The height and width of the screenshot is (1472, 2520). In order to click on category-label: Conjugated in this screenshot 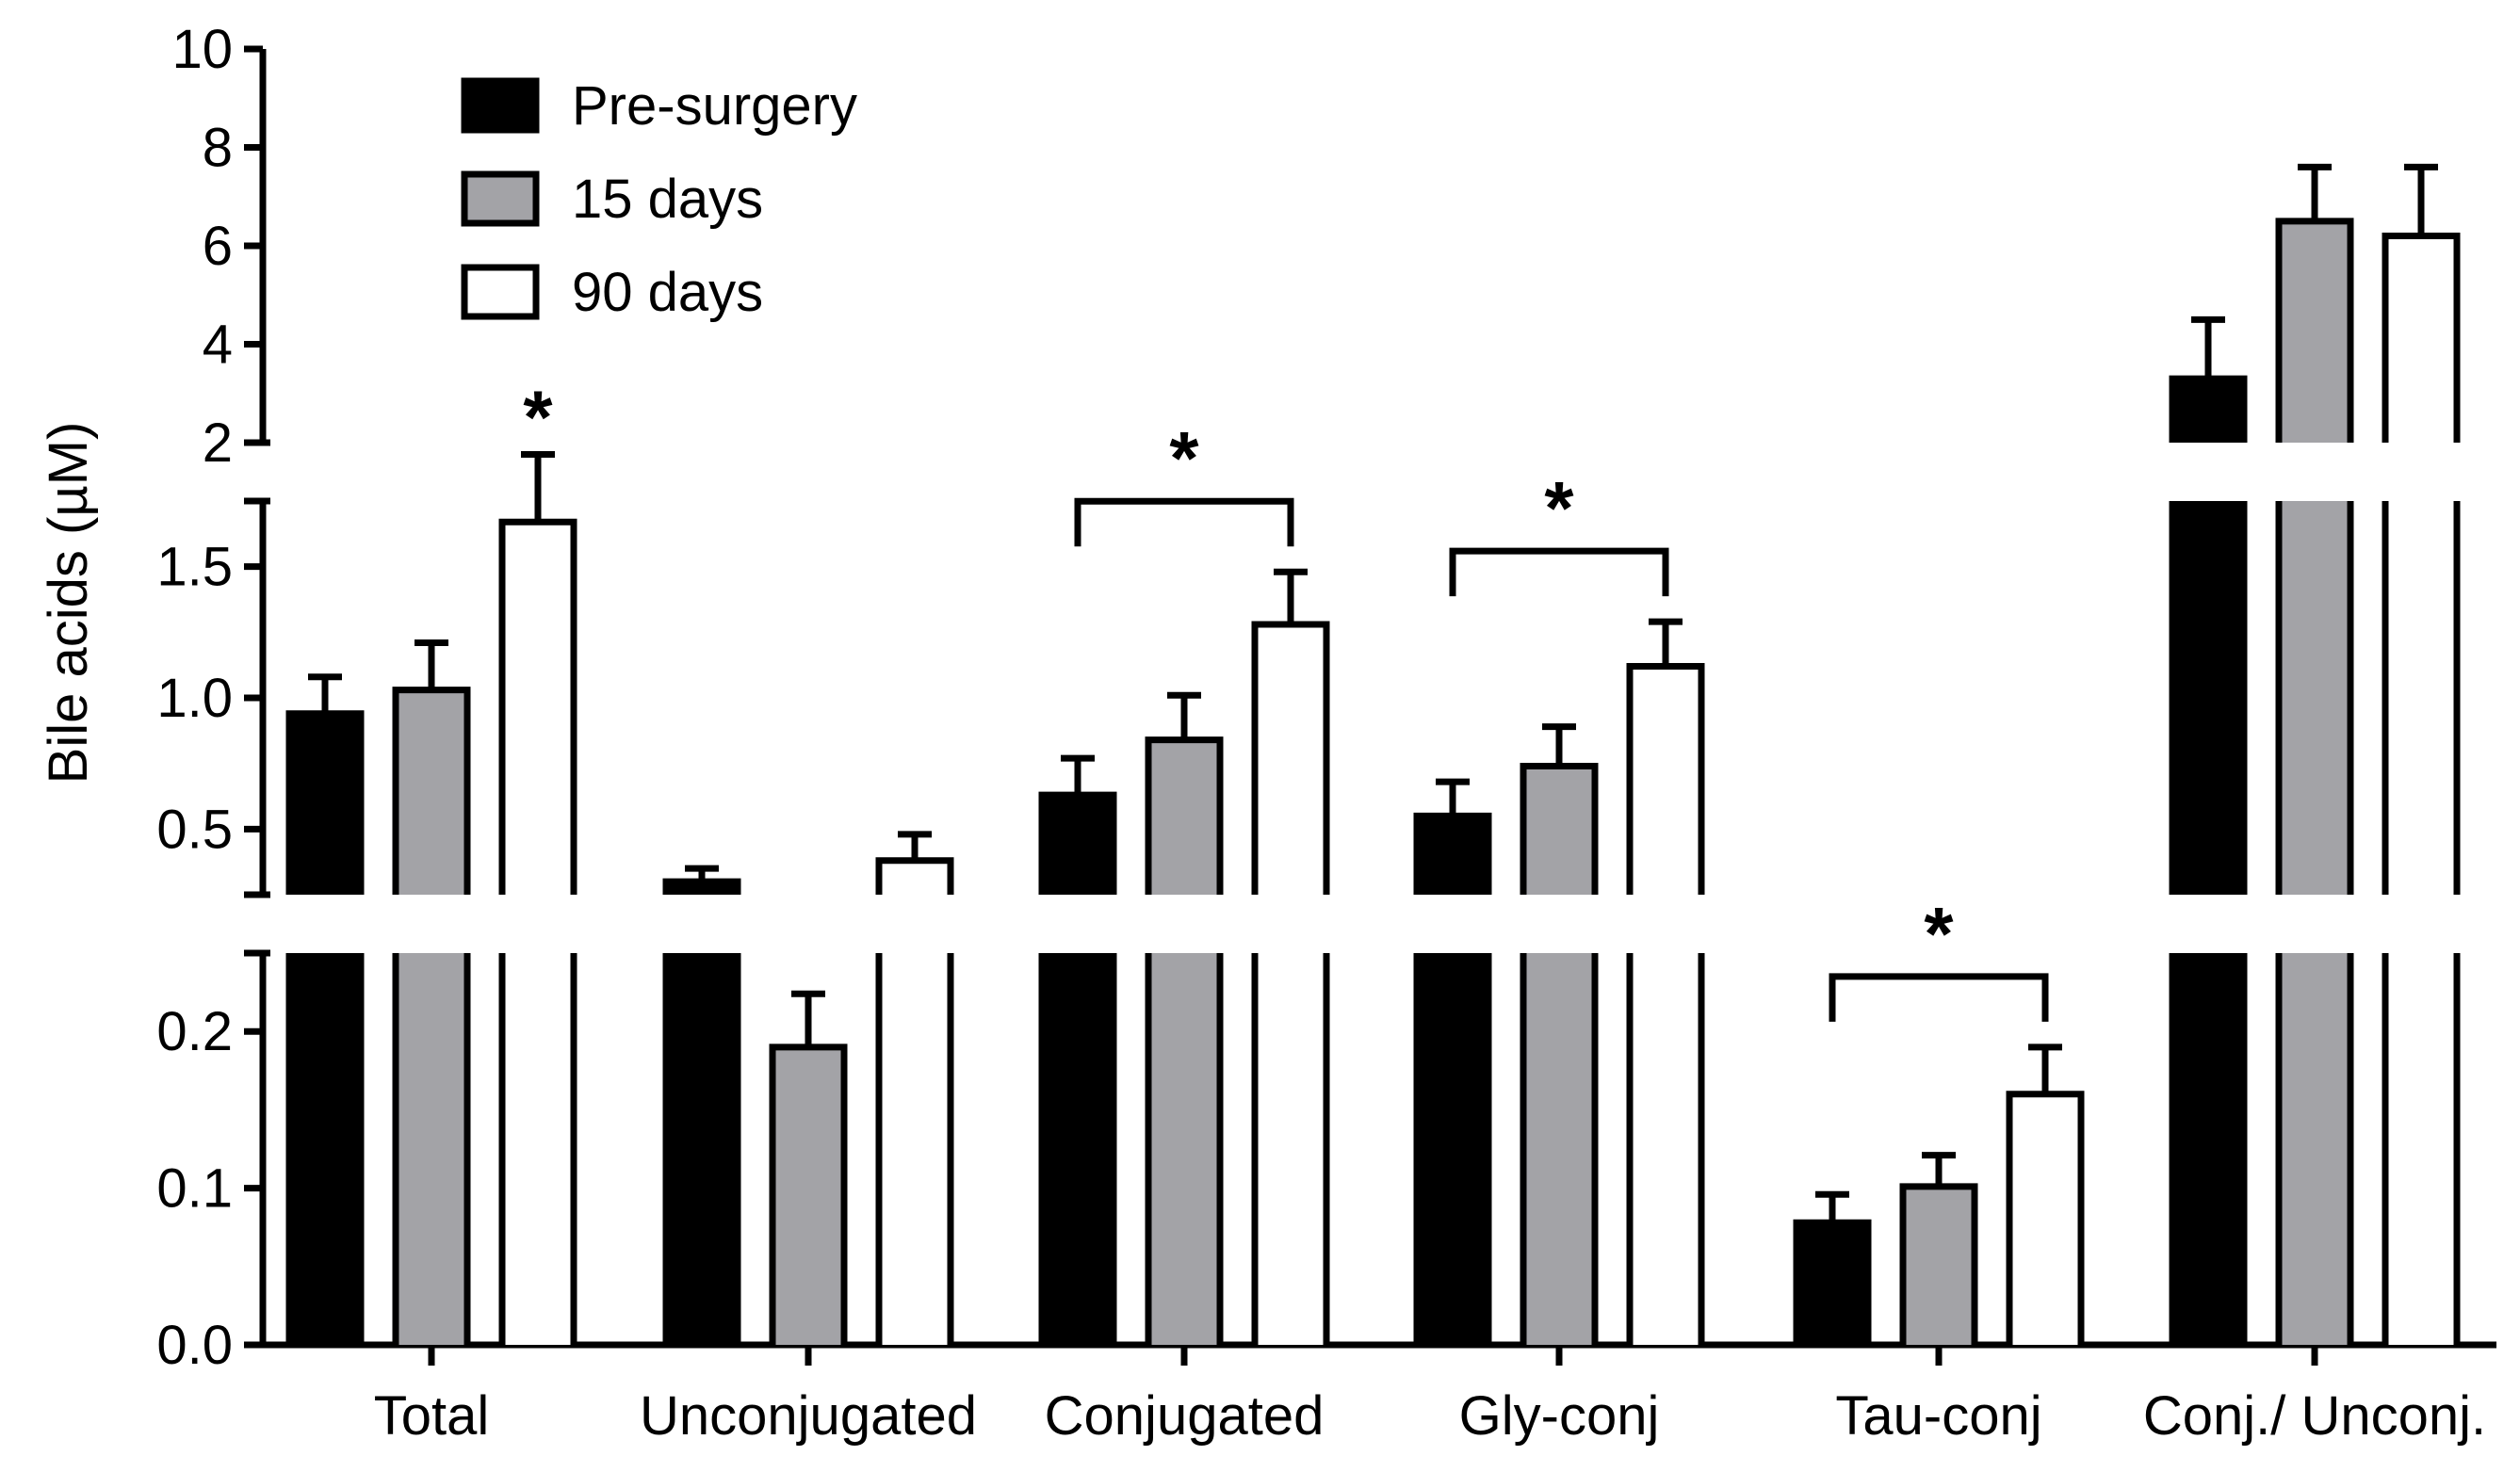, I will do `click(1185, 1416)`.